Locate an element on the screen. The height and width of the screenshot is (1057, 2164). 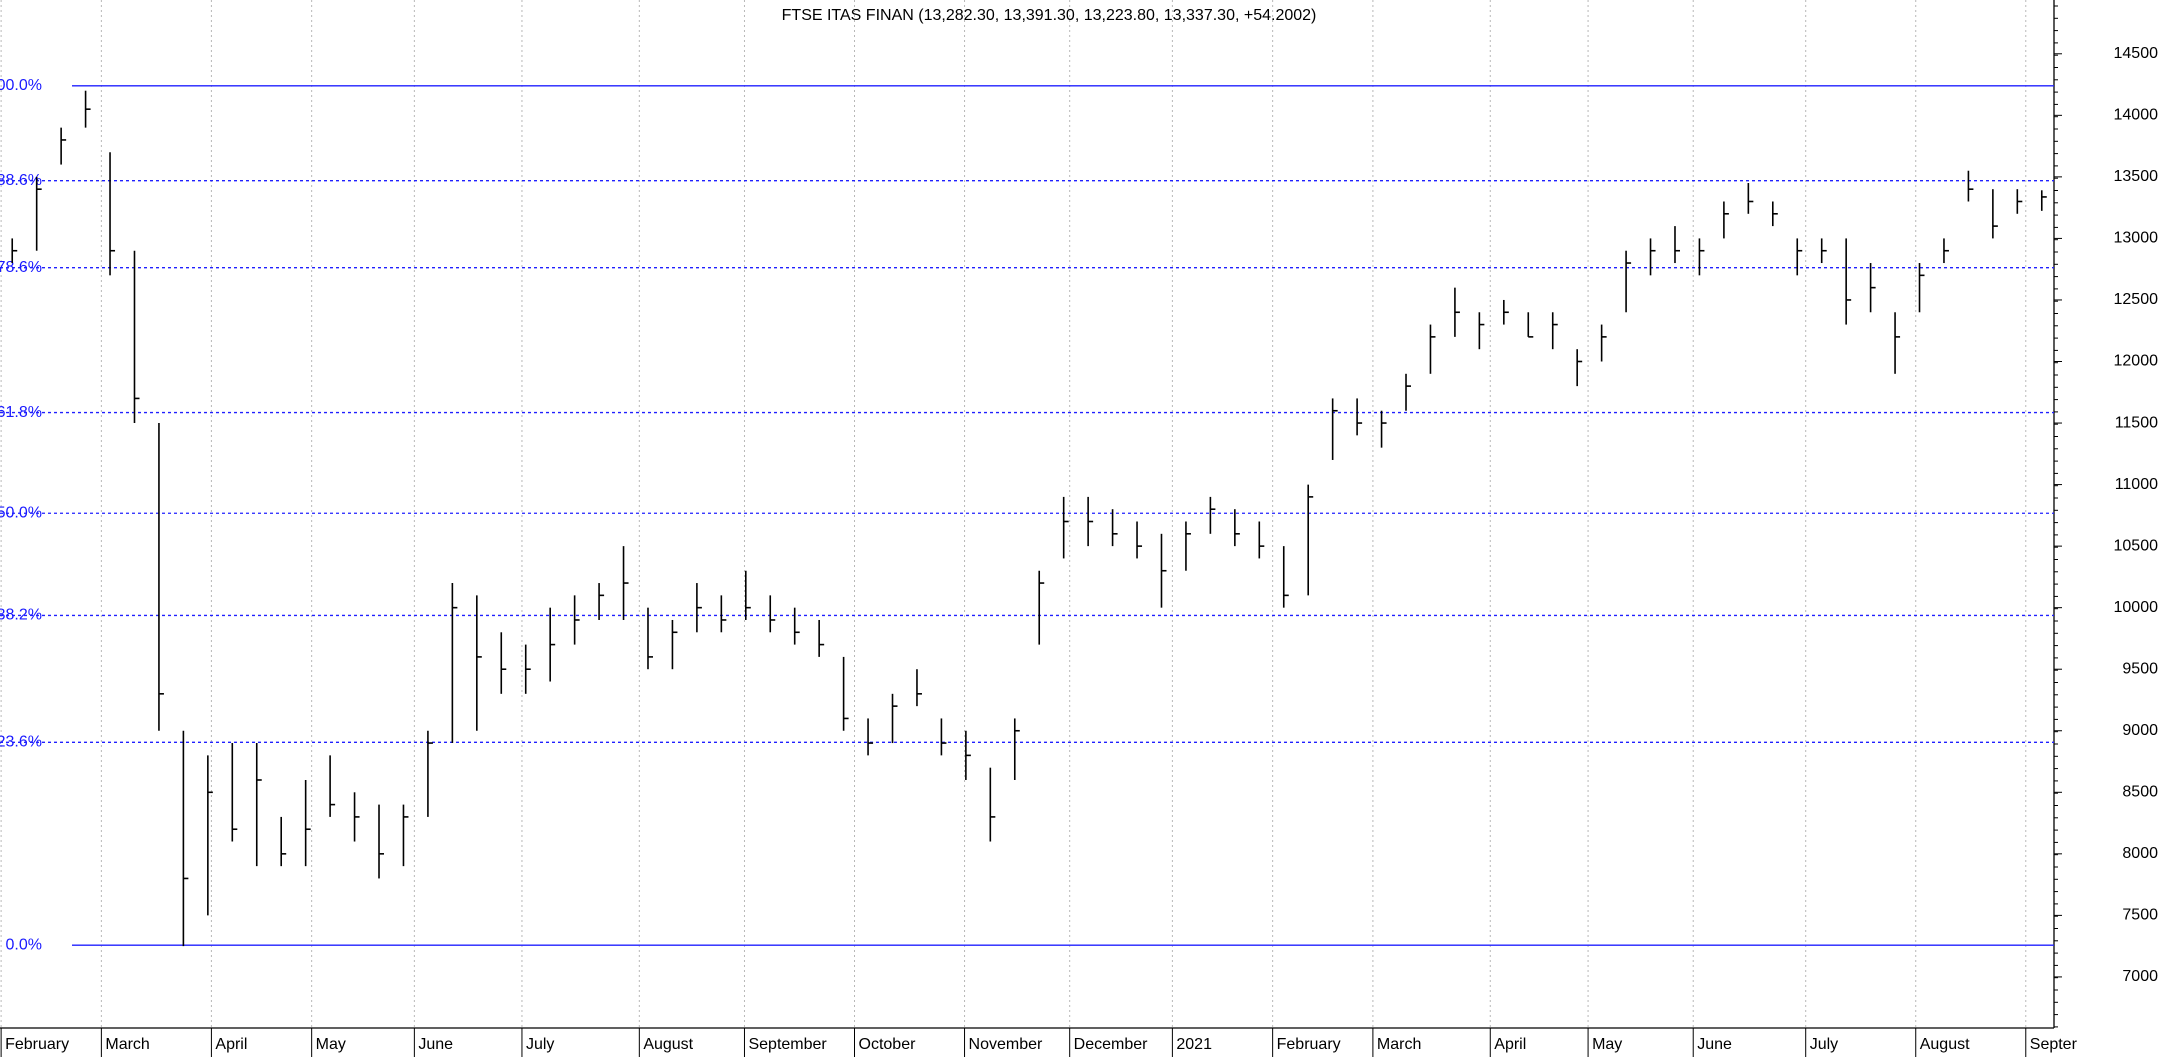
fib-label: 88.6% is located at coordinates (21, 180).